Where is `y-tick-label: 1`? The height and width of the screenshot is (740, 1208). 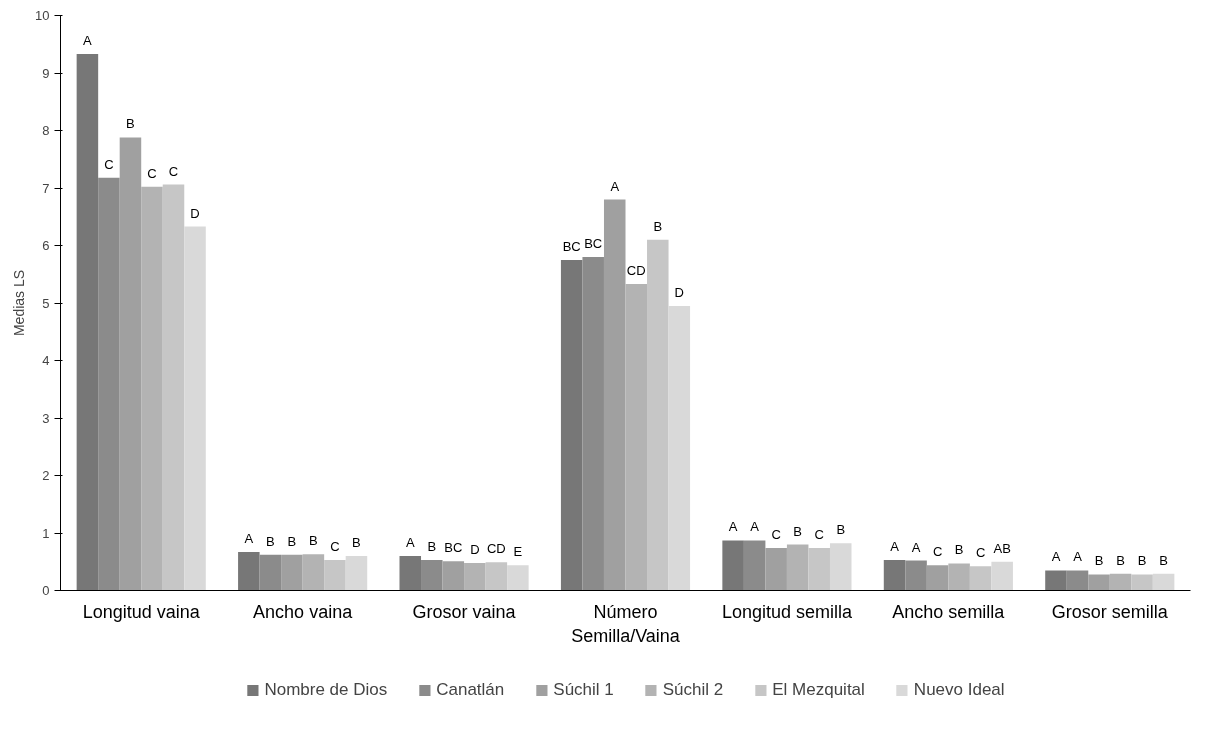 y-tick-label: 1 is located at coordinates (46, 533).